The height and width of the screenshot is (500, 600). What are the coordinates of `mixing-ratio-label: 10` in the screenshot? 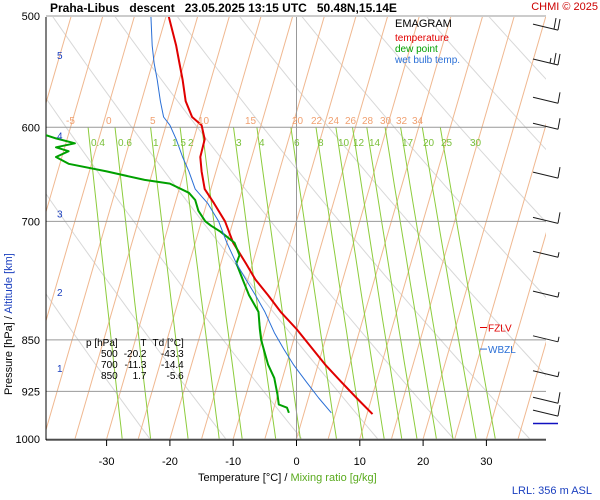 It's located at (344, 143).